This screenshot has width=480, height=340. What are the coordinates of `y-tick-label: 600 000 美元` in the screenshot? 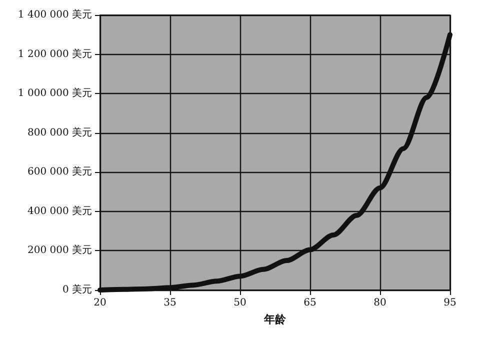 It's located at (59, 172).